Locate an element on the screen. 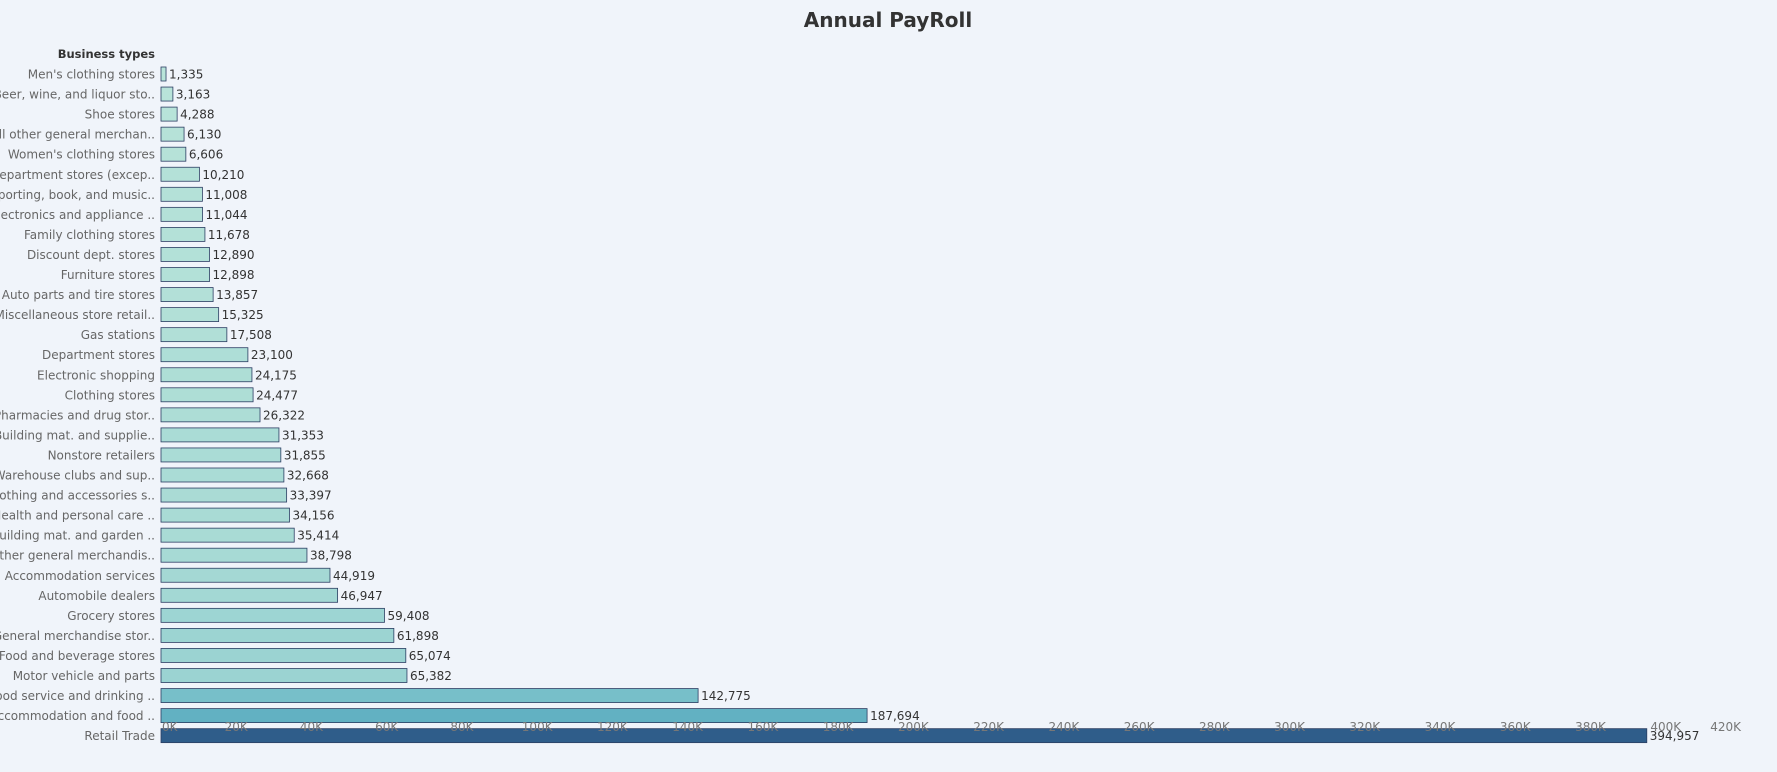  category-label: Accommodation and food .. is located at coordinates (77, 716).